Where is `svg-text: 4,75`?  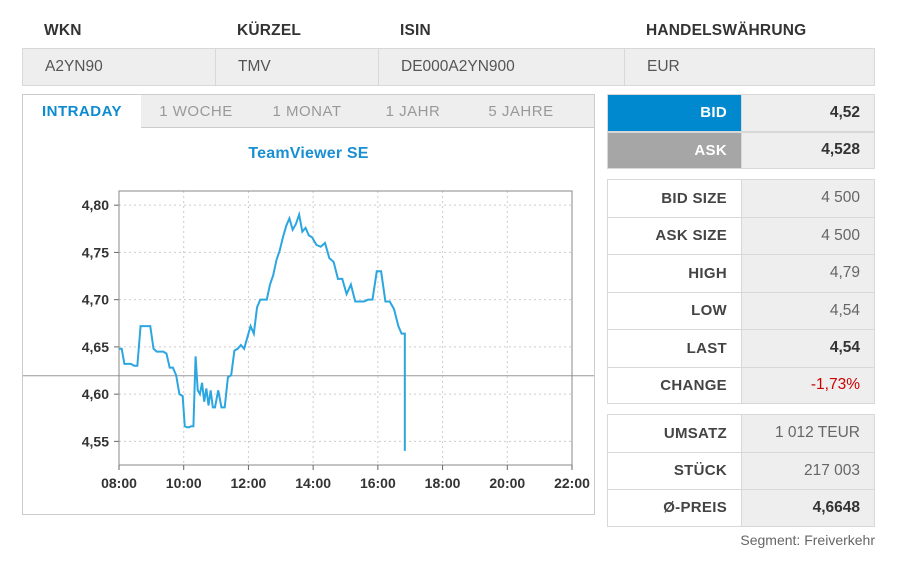
svg-text: 4,75 is located at coordinates (95, 252).